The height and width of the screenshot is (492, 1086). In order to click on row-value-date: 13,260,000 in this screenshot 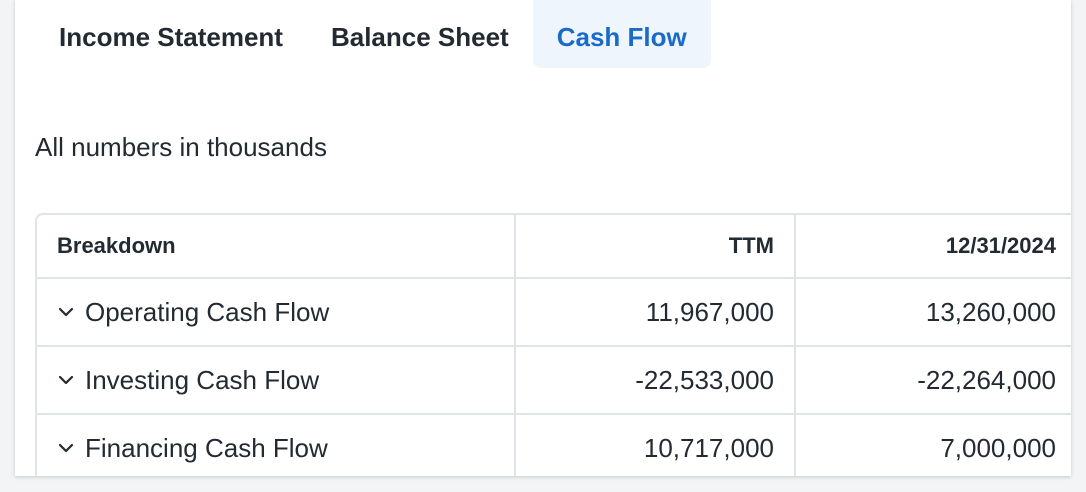, I will do `click(990, 311)`.